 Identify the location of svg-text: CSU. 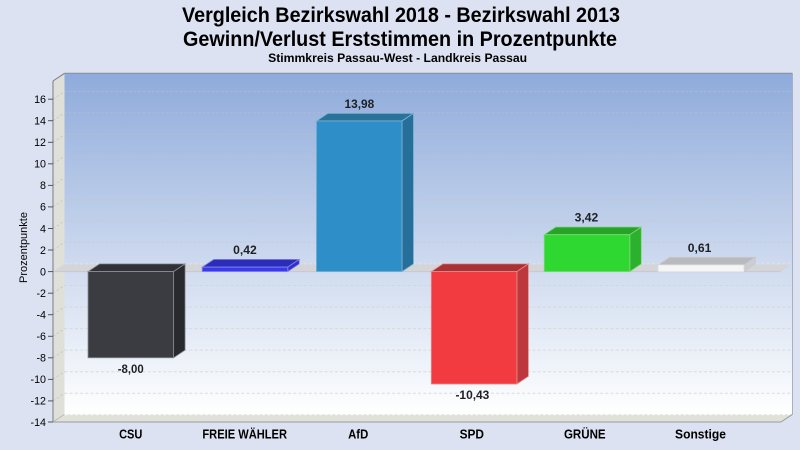
(130, 435).